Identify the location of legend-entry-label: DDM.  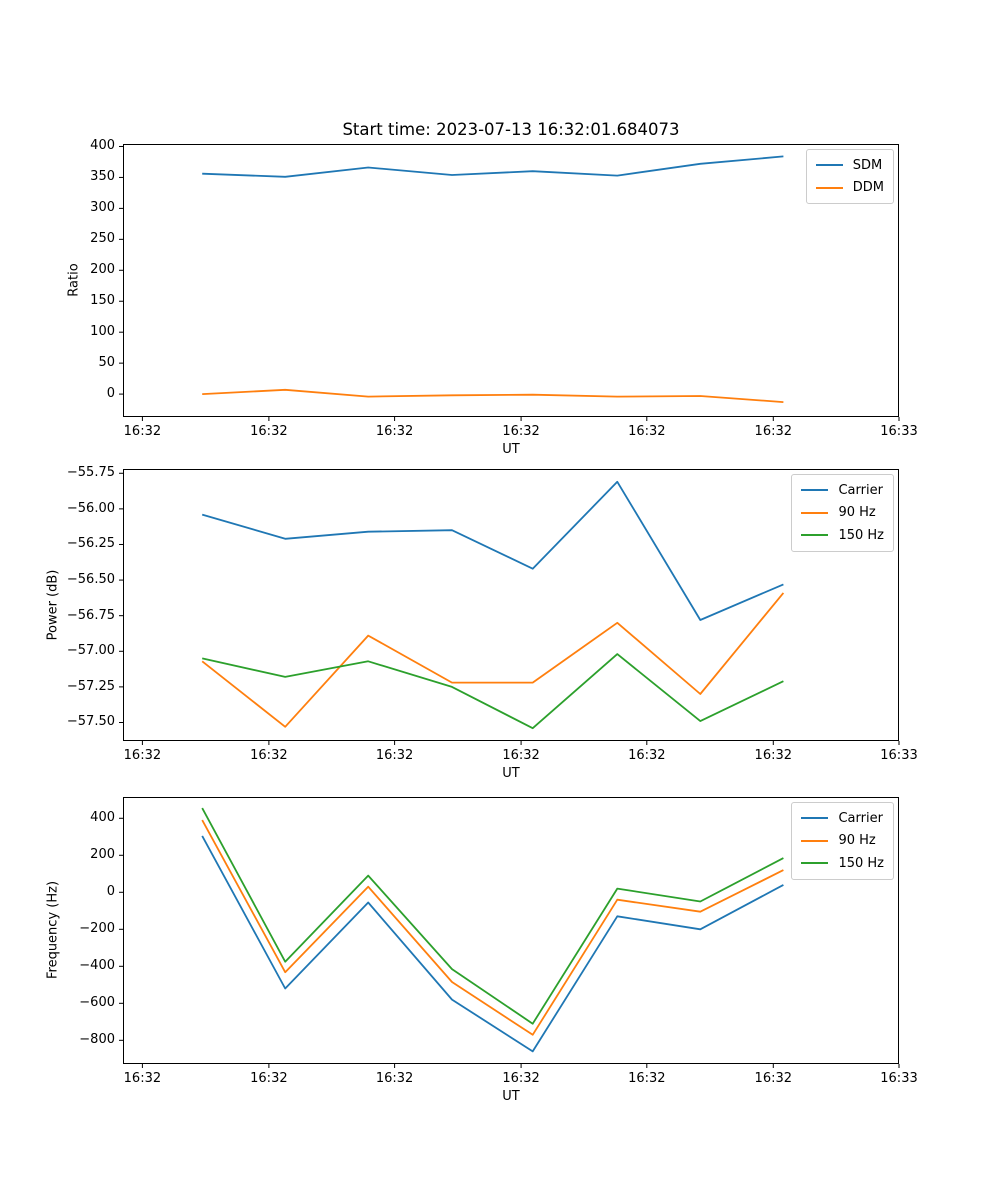
(868, 188).